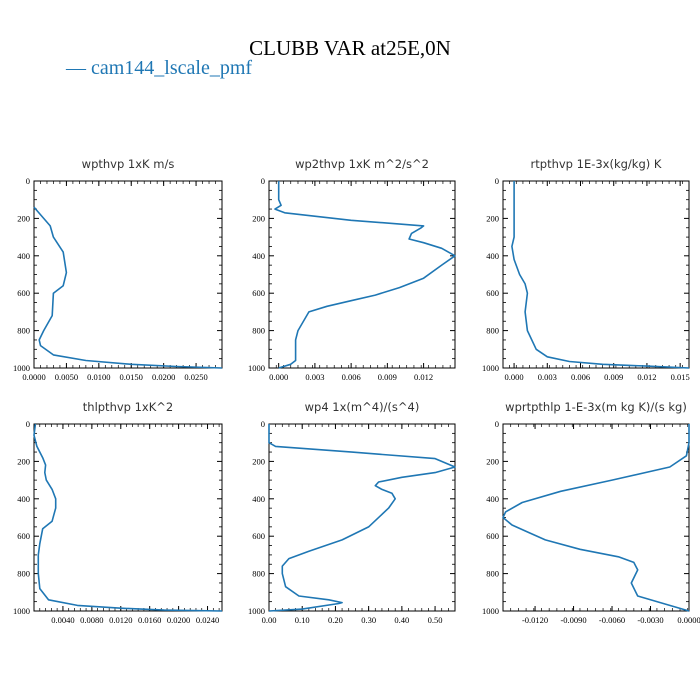  What do you see at coordinates (680, 377) in the screenshot?
I see `x-tick-label: 0.015` at bounding box center [680, 377].